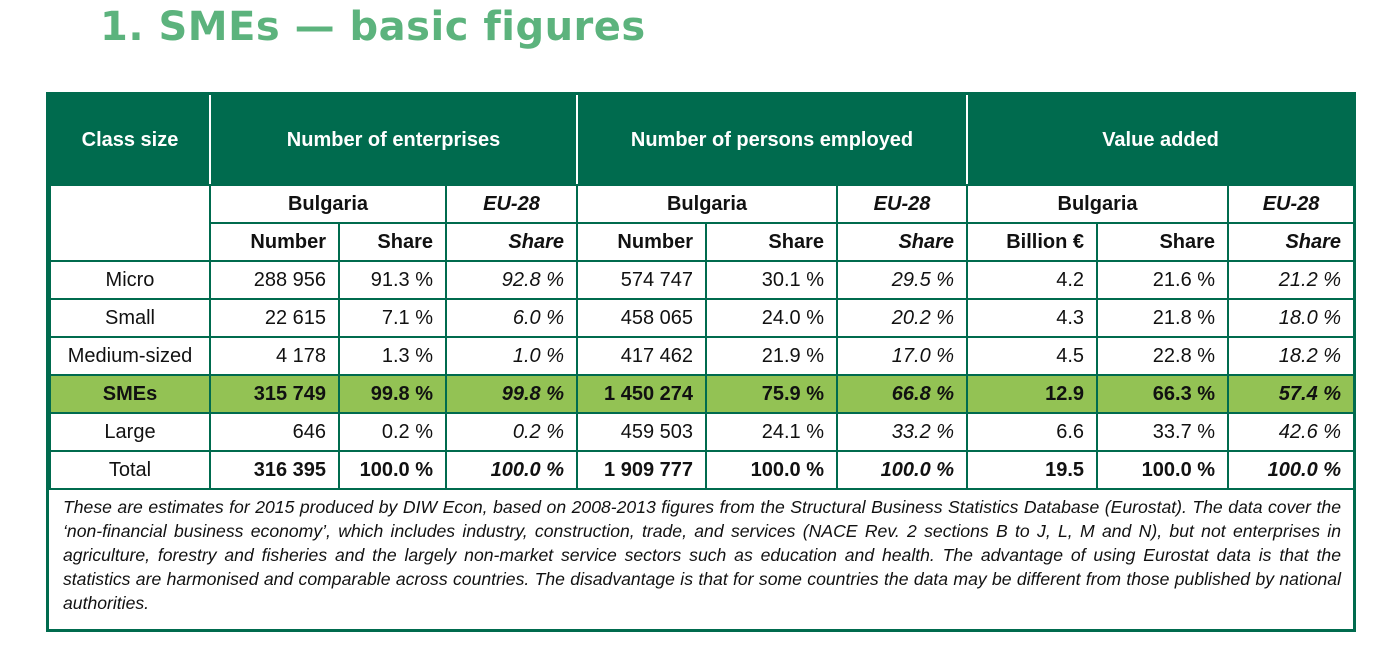 This screenshot has height=659, width=1398. Describe the element at coordinates (902, 356) in the screenshot. I see `cell-persons-eu-share: 17.0 %` at that location.